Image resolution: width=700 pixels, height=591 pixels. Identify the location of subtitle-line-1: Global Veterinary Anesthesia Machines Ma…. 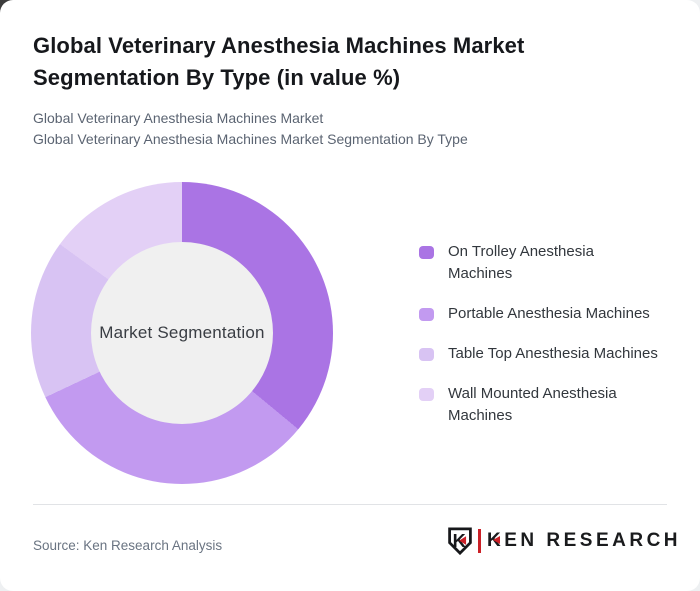
(178, 118).